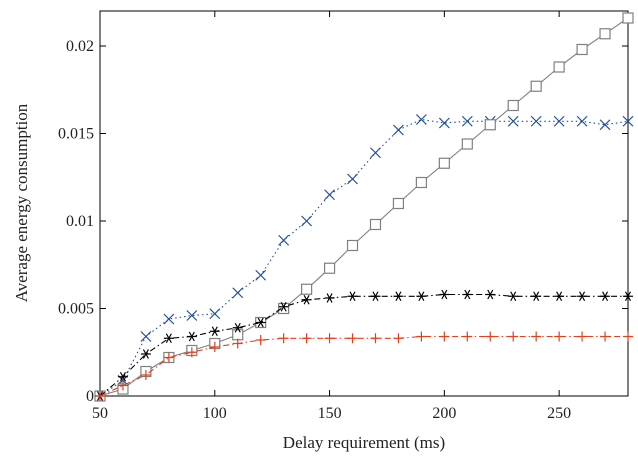 Image resolution: width=638 pixels, height=464 pixels. I want to click on y-axis-label: Average energy consumption, so click(21, 202).